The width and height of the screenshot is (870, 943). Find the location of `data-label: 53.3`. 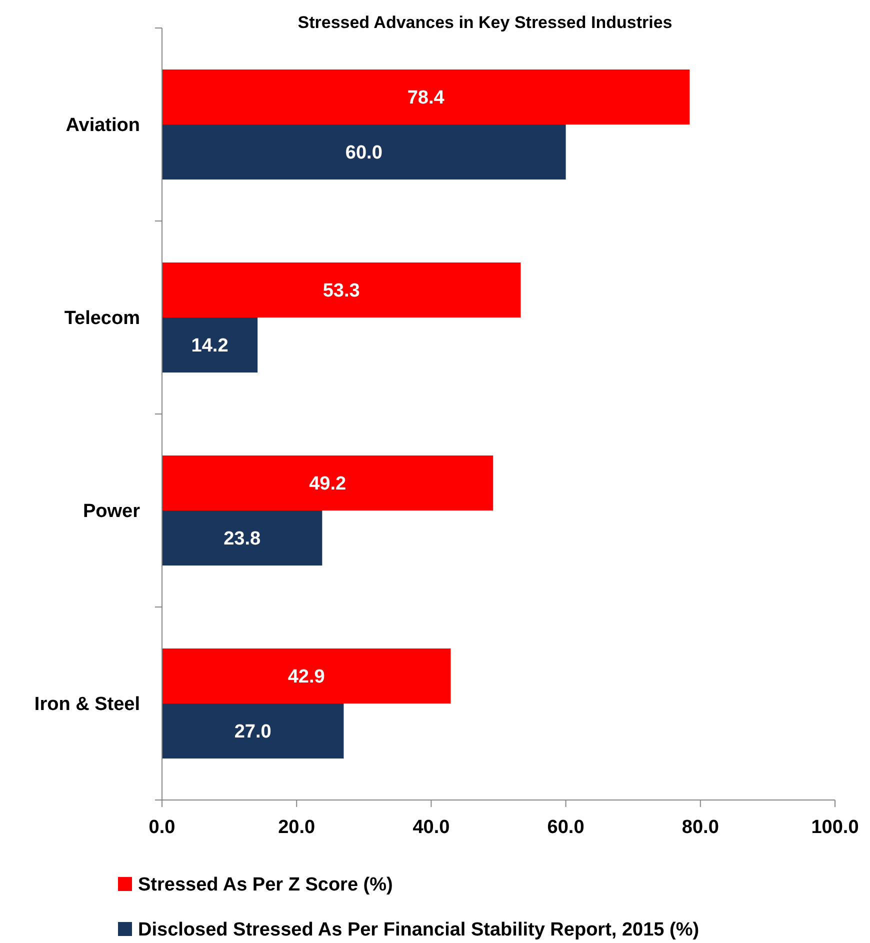

data-label: 53.3 is located at coordinates (341, 291).